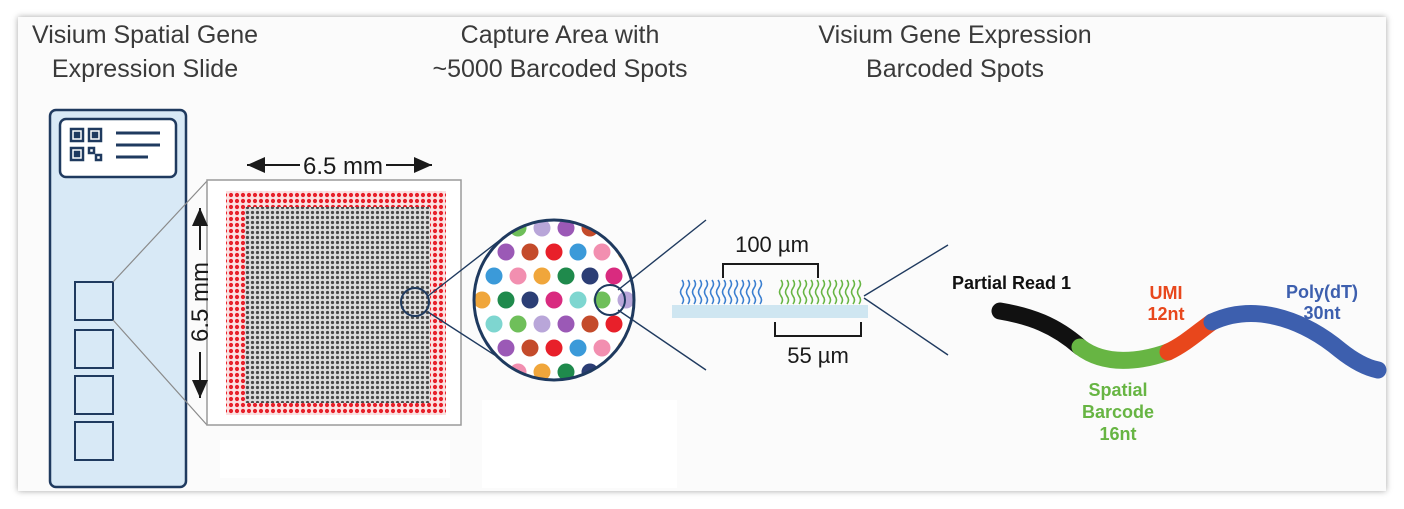 This screenshot has height=509, width=1404. What do you see at coordinates (1165, 314) in the screenshot?
I see `umi-length-label: 12nt` at bounding box center [1165, 314].